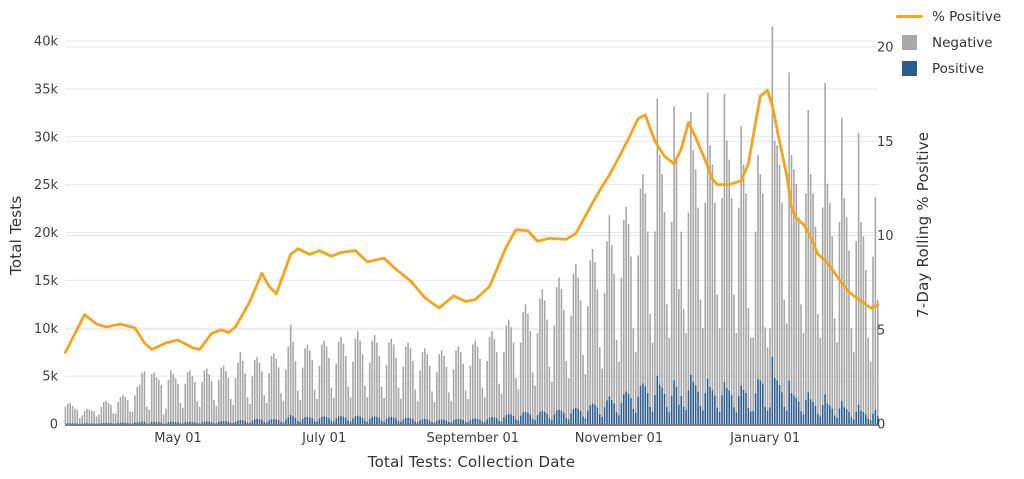 The height and width of the screenshot is (479, 1024). I want to click on legend-item-positive: Positive, so click(959, 68).